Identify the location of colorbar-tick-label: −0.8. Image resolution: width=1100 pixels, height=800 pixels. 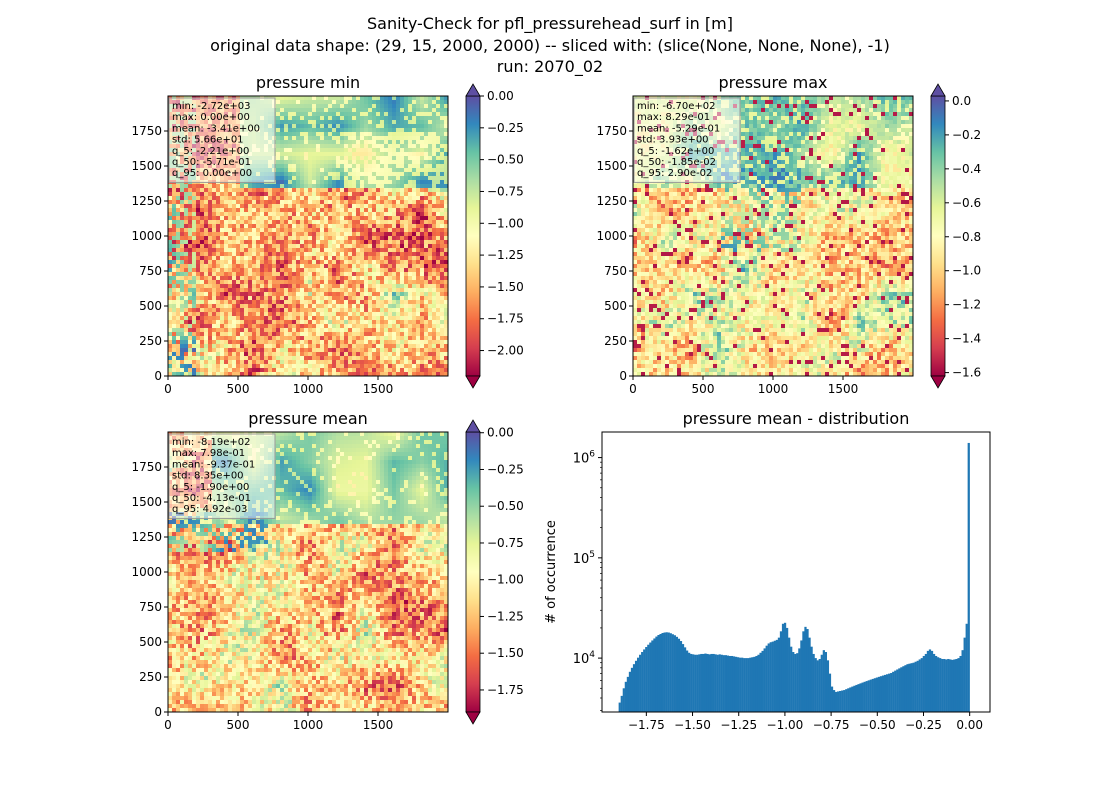
(966, 237).